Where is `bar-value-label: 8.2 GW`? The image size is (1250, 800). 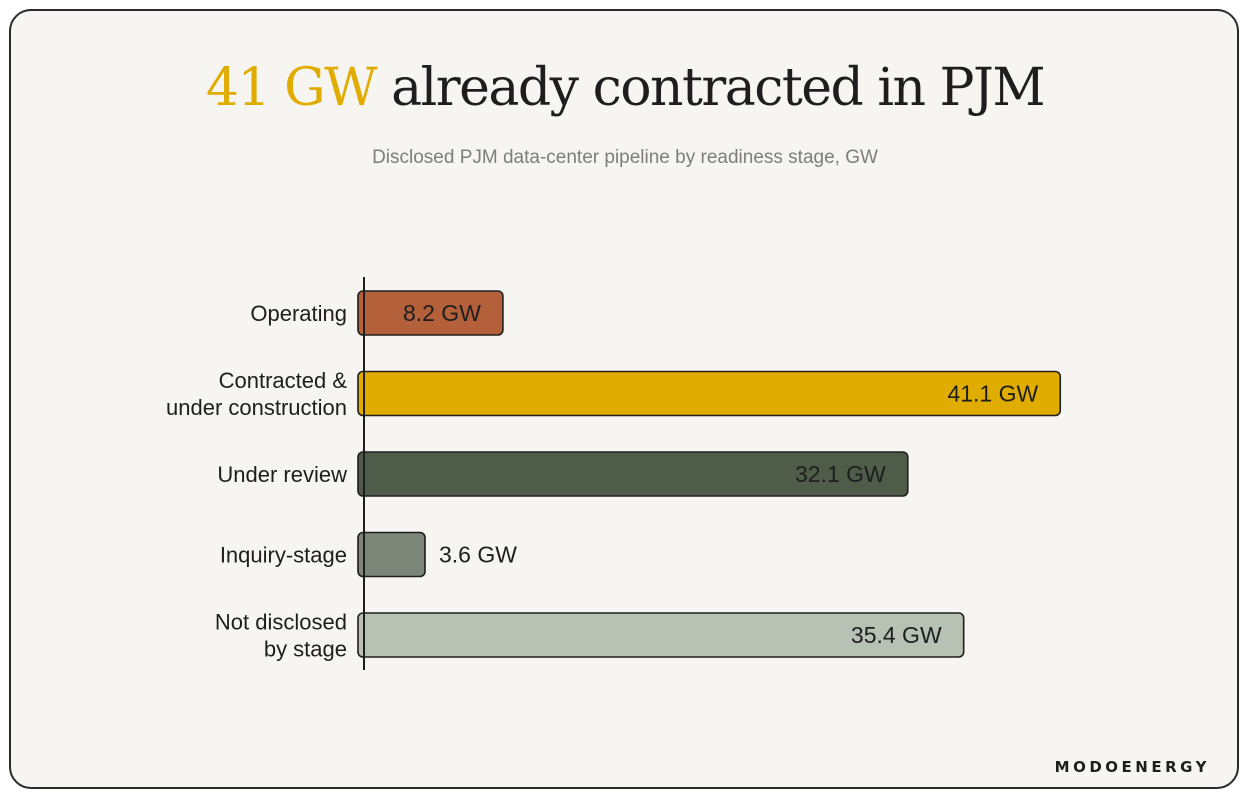
bar-value-label: 8.2 GW is located at coordinates (442, 313).